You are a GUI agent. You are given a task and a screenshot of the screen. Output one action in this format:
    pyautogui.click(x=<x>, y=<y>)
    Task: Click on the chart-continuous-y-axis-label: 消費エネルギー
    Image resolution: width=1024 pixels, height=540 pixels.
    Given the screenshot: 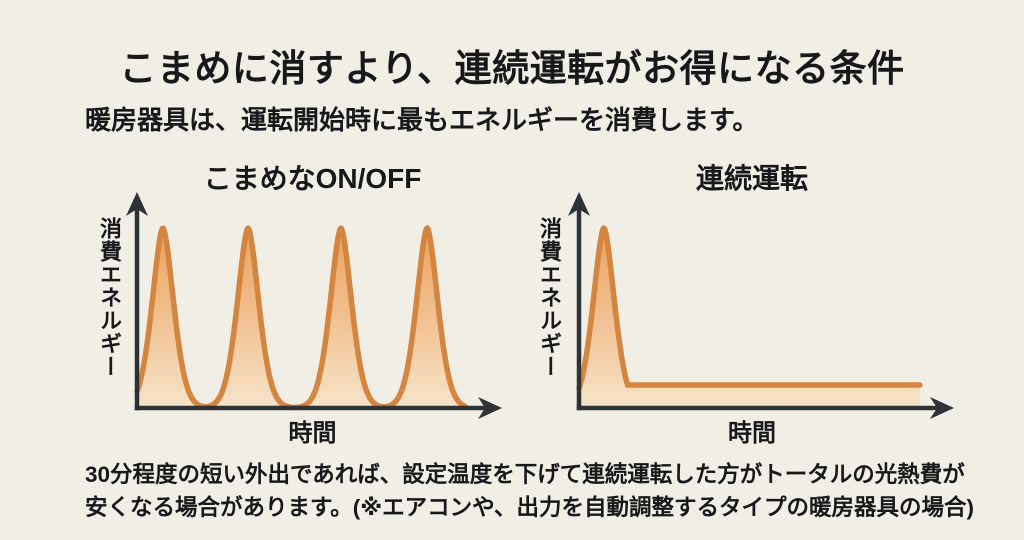 What is the action you would take?
    pyautogui.click(x=549, y=297)
    